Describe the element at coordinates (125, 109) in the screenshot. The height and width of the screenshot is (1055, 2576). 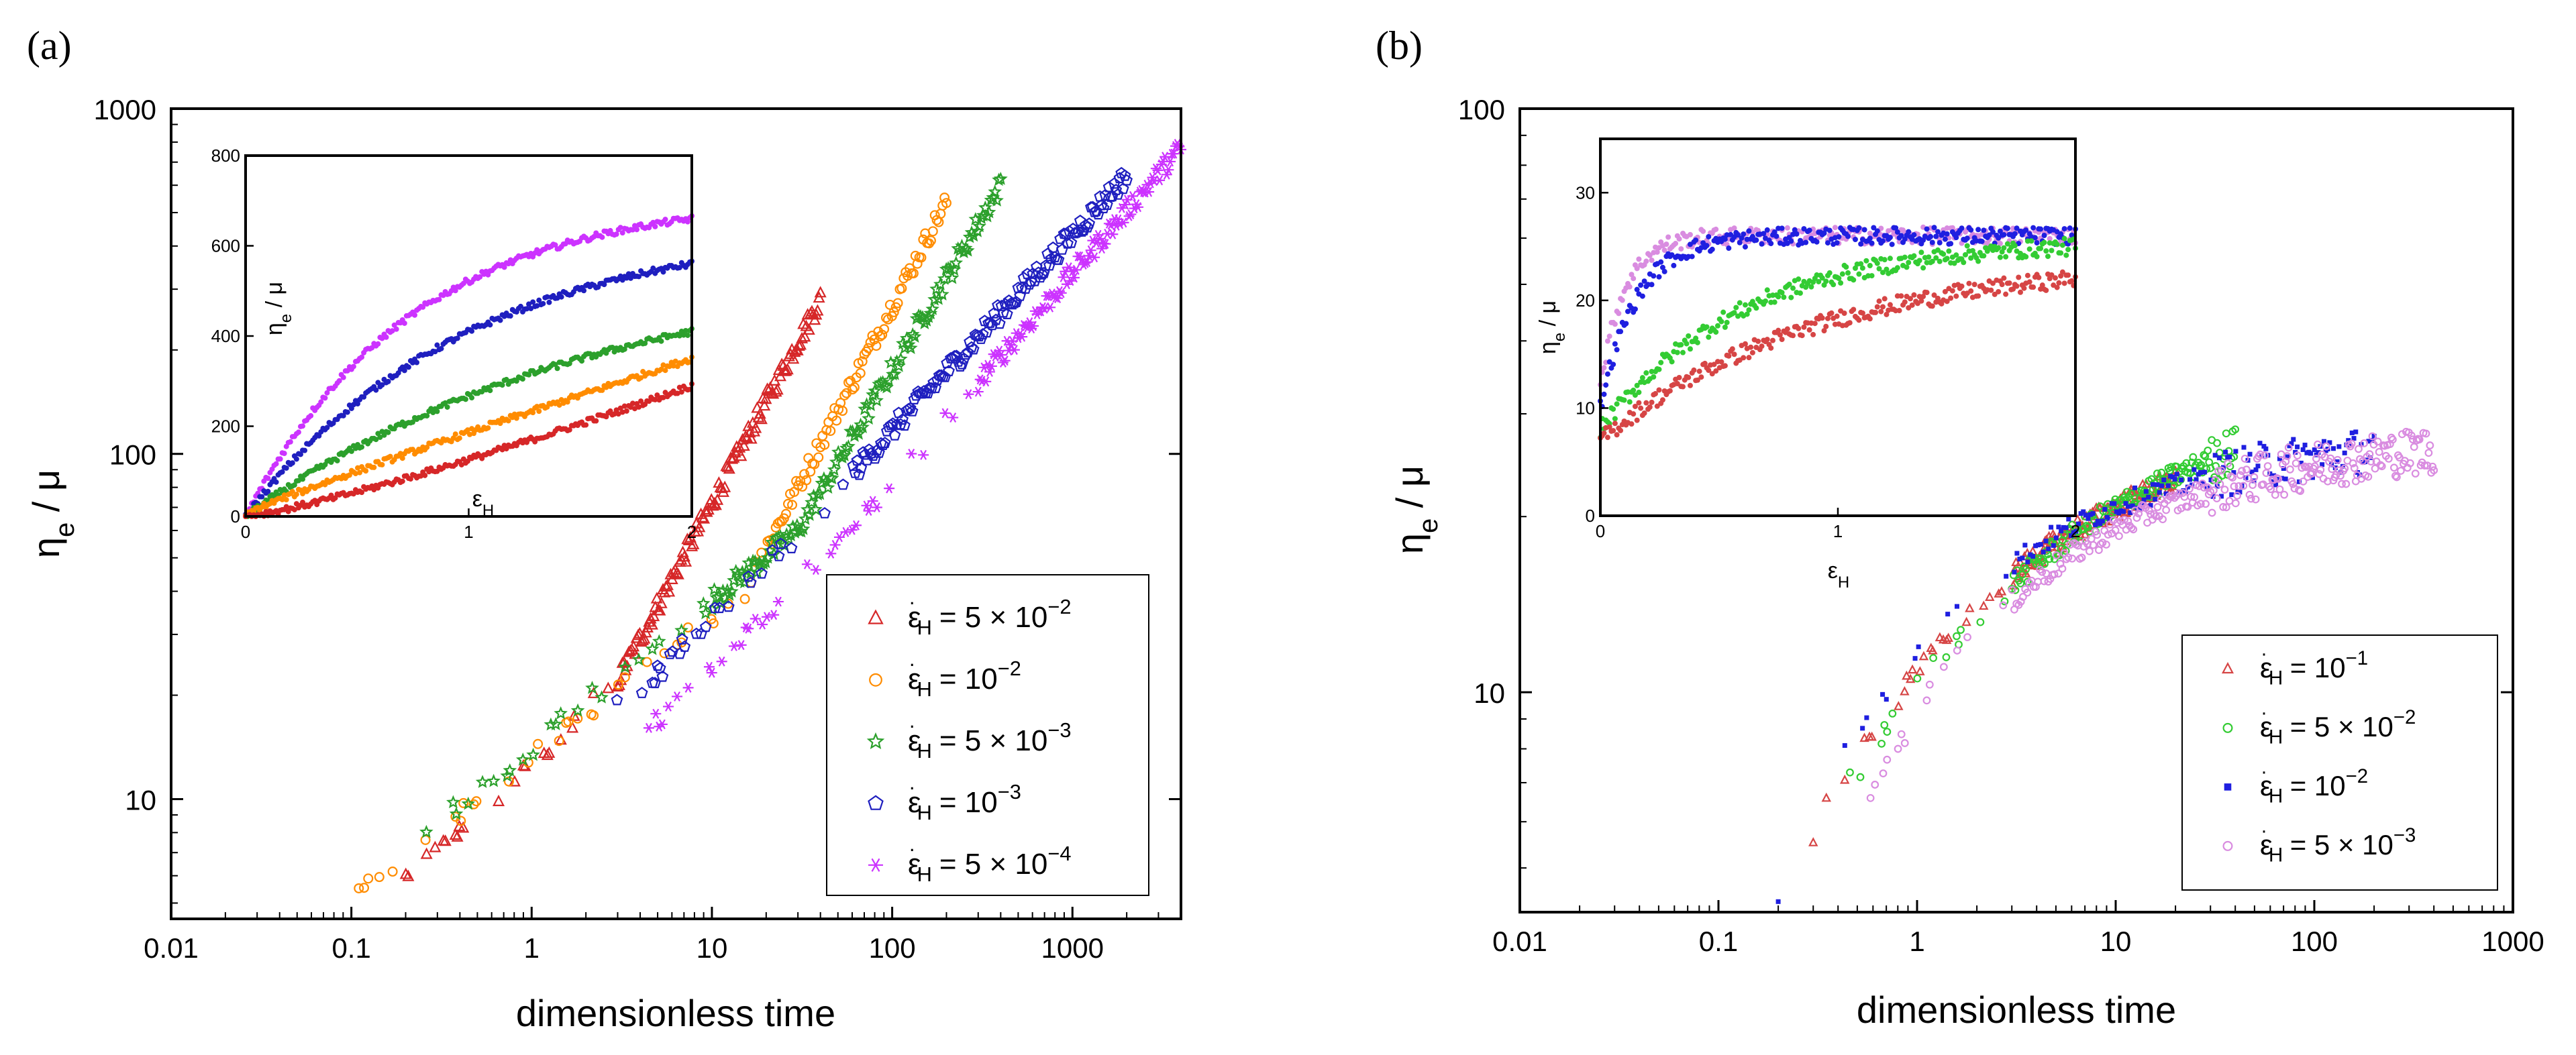
I see `y-tick-label: 1000` at that location.